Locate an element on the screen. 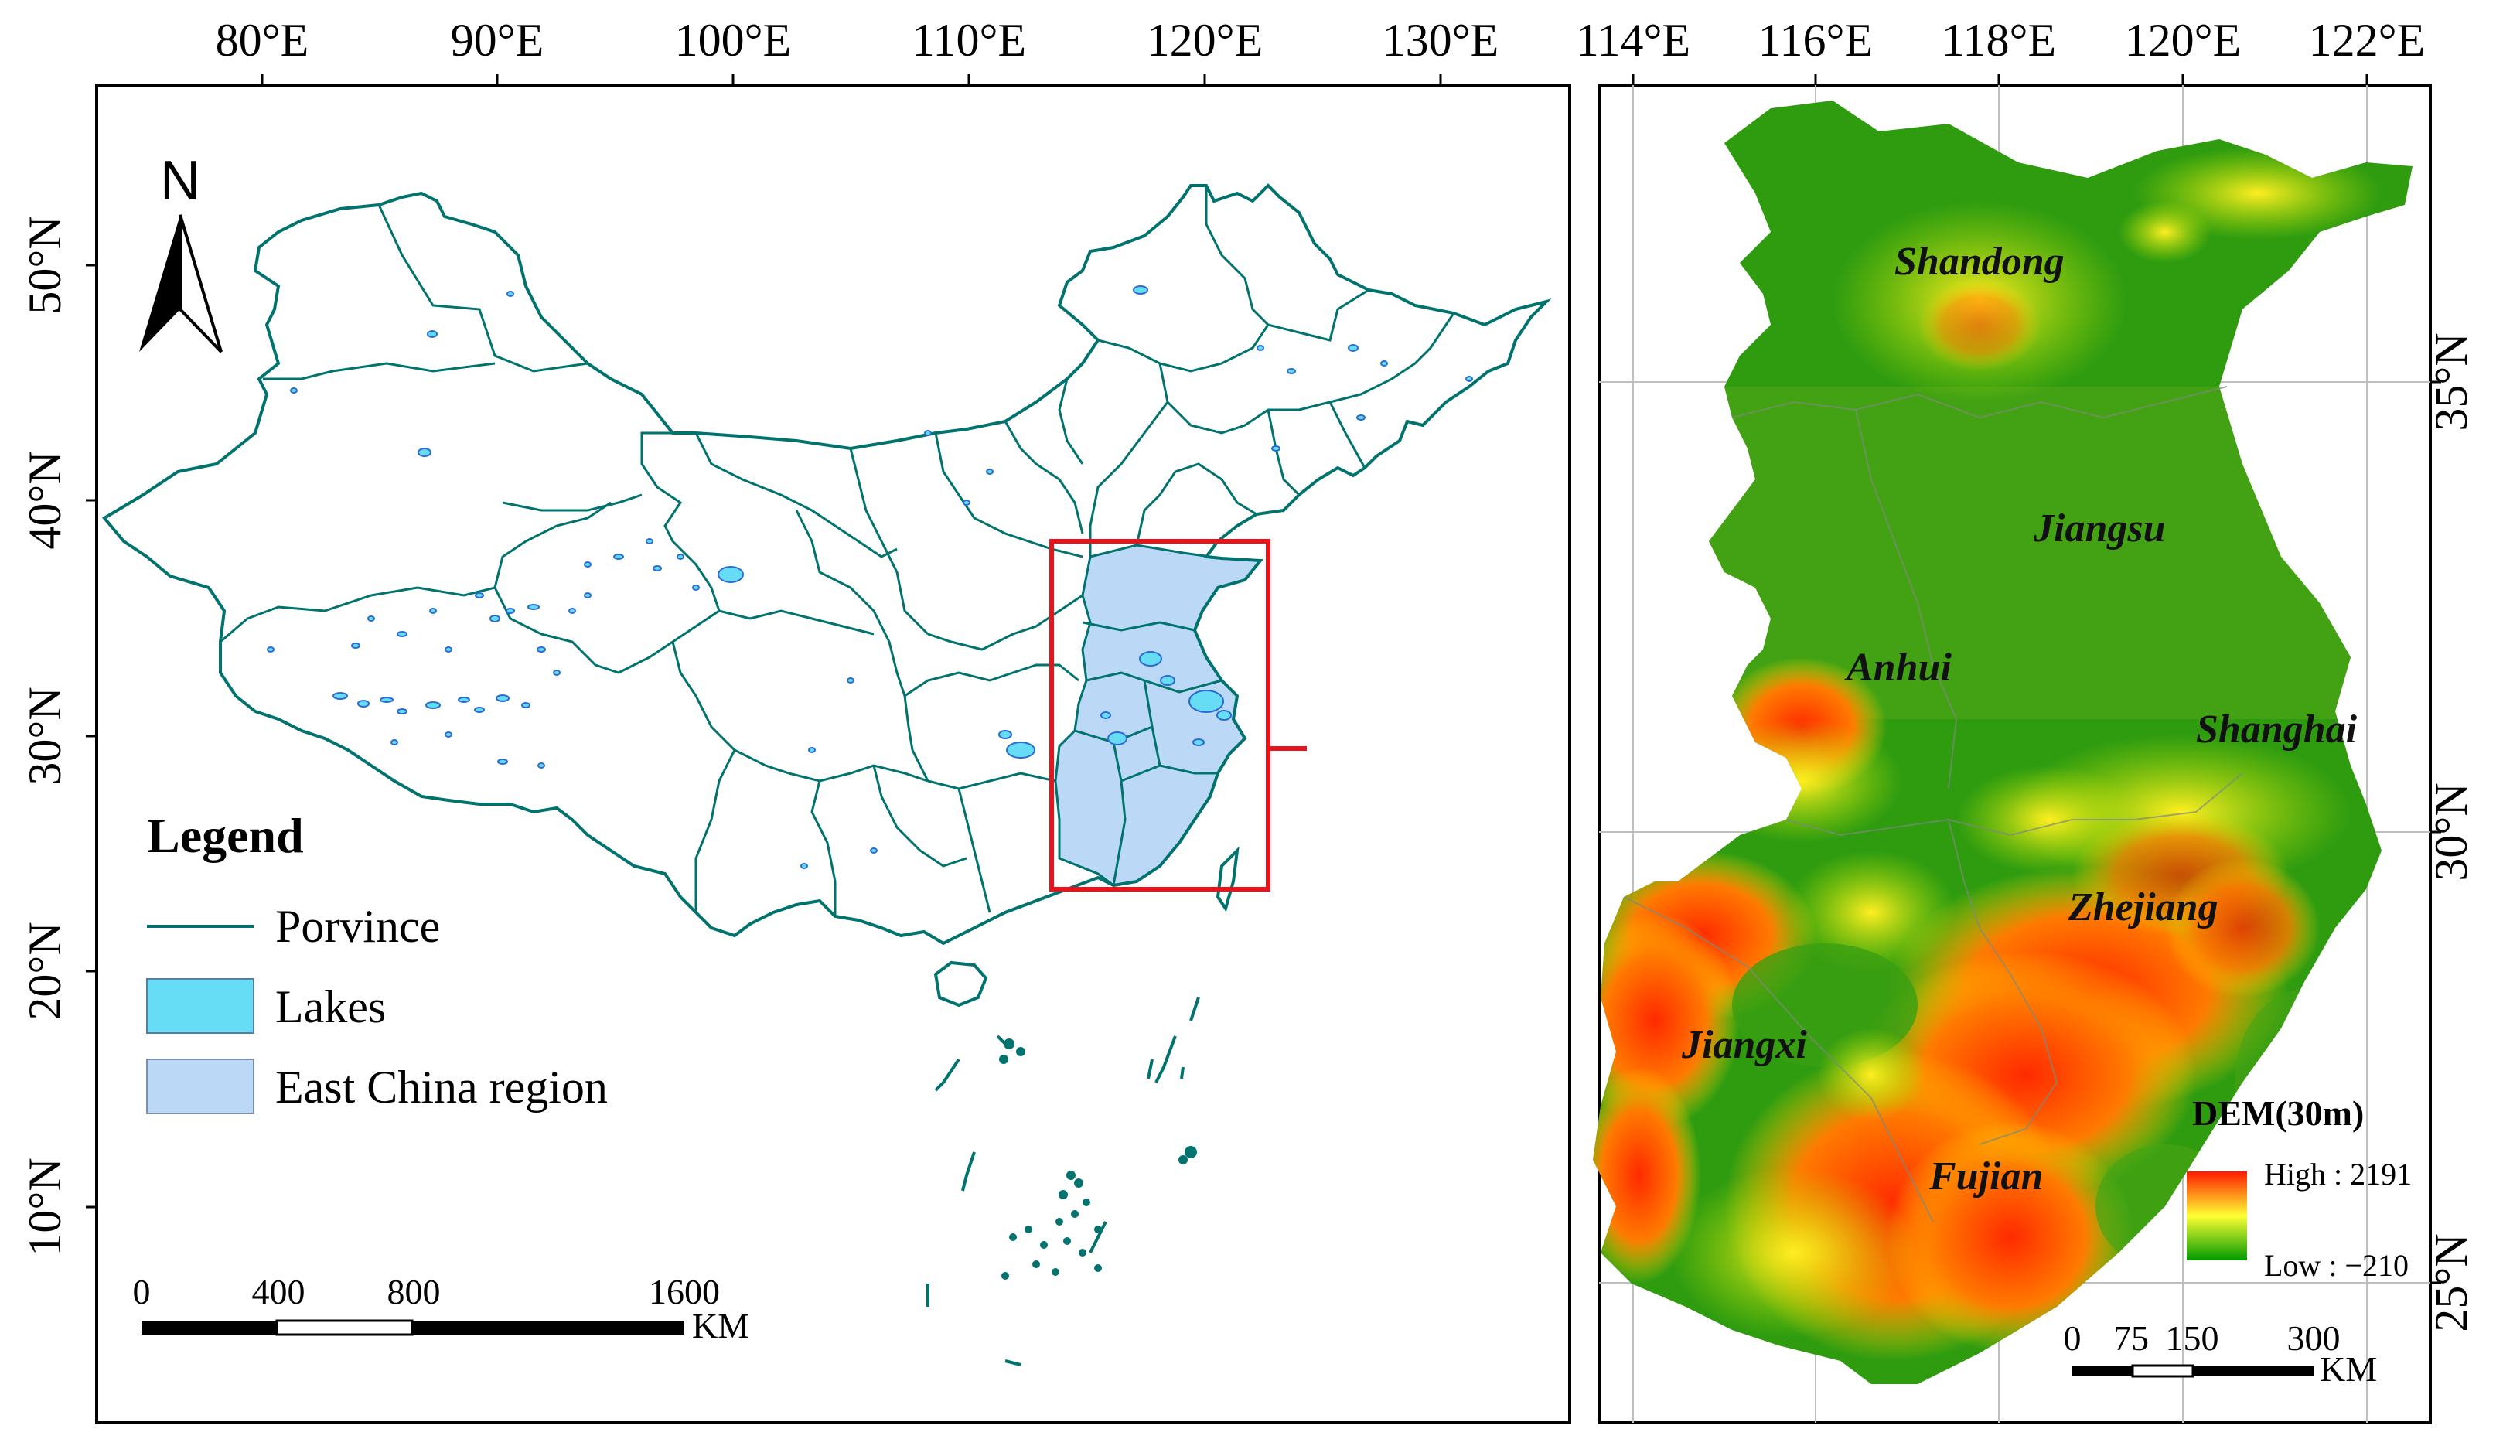  north-arrow-icon is located at coordinates (159, 284).